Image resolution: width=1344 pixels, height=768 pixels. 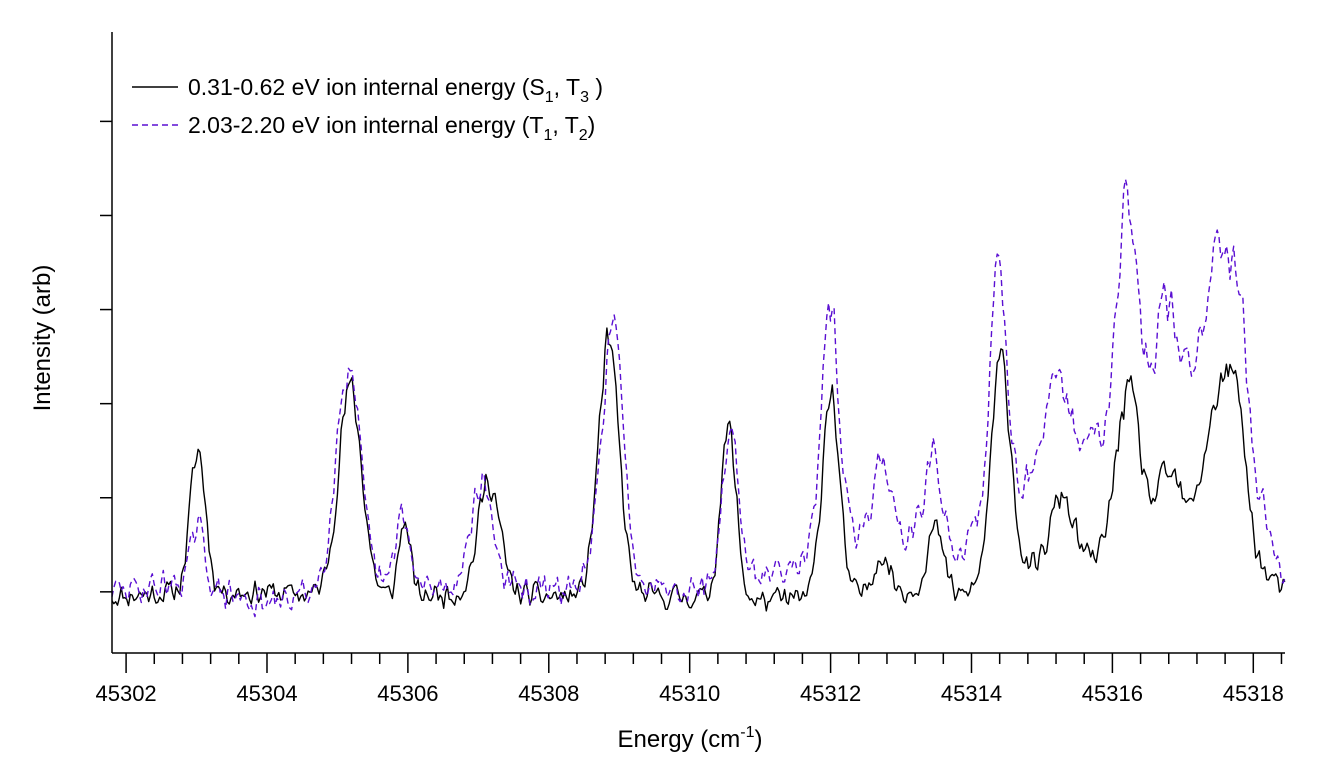 What do you see at coordinates (679, 739) in the screenshot?
I see `x-axis-title-main: Energy (cm` at bounding box center [679, 739].